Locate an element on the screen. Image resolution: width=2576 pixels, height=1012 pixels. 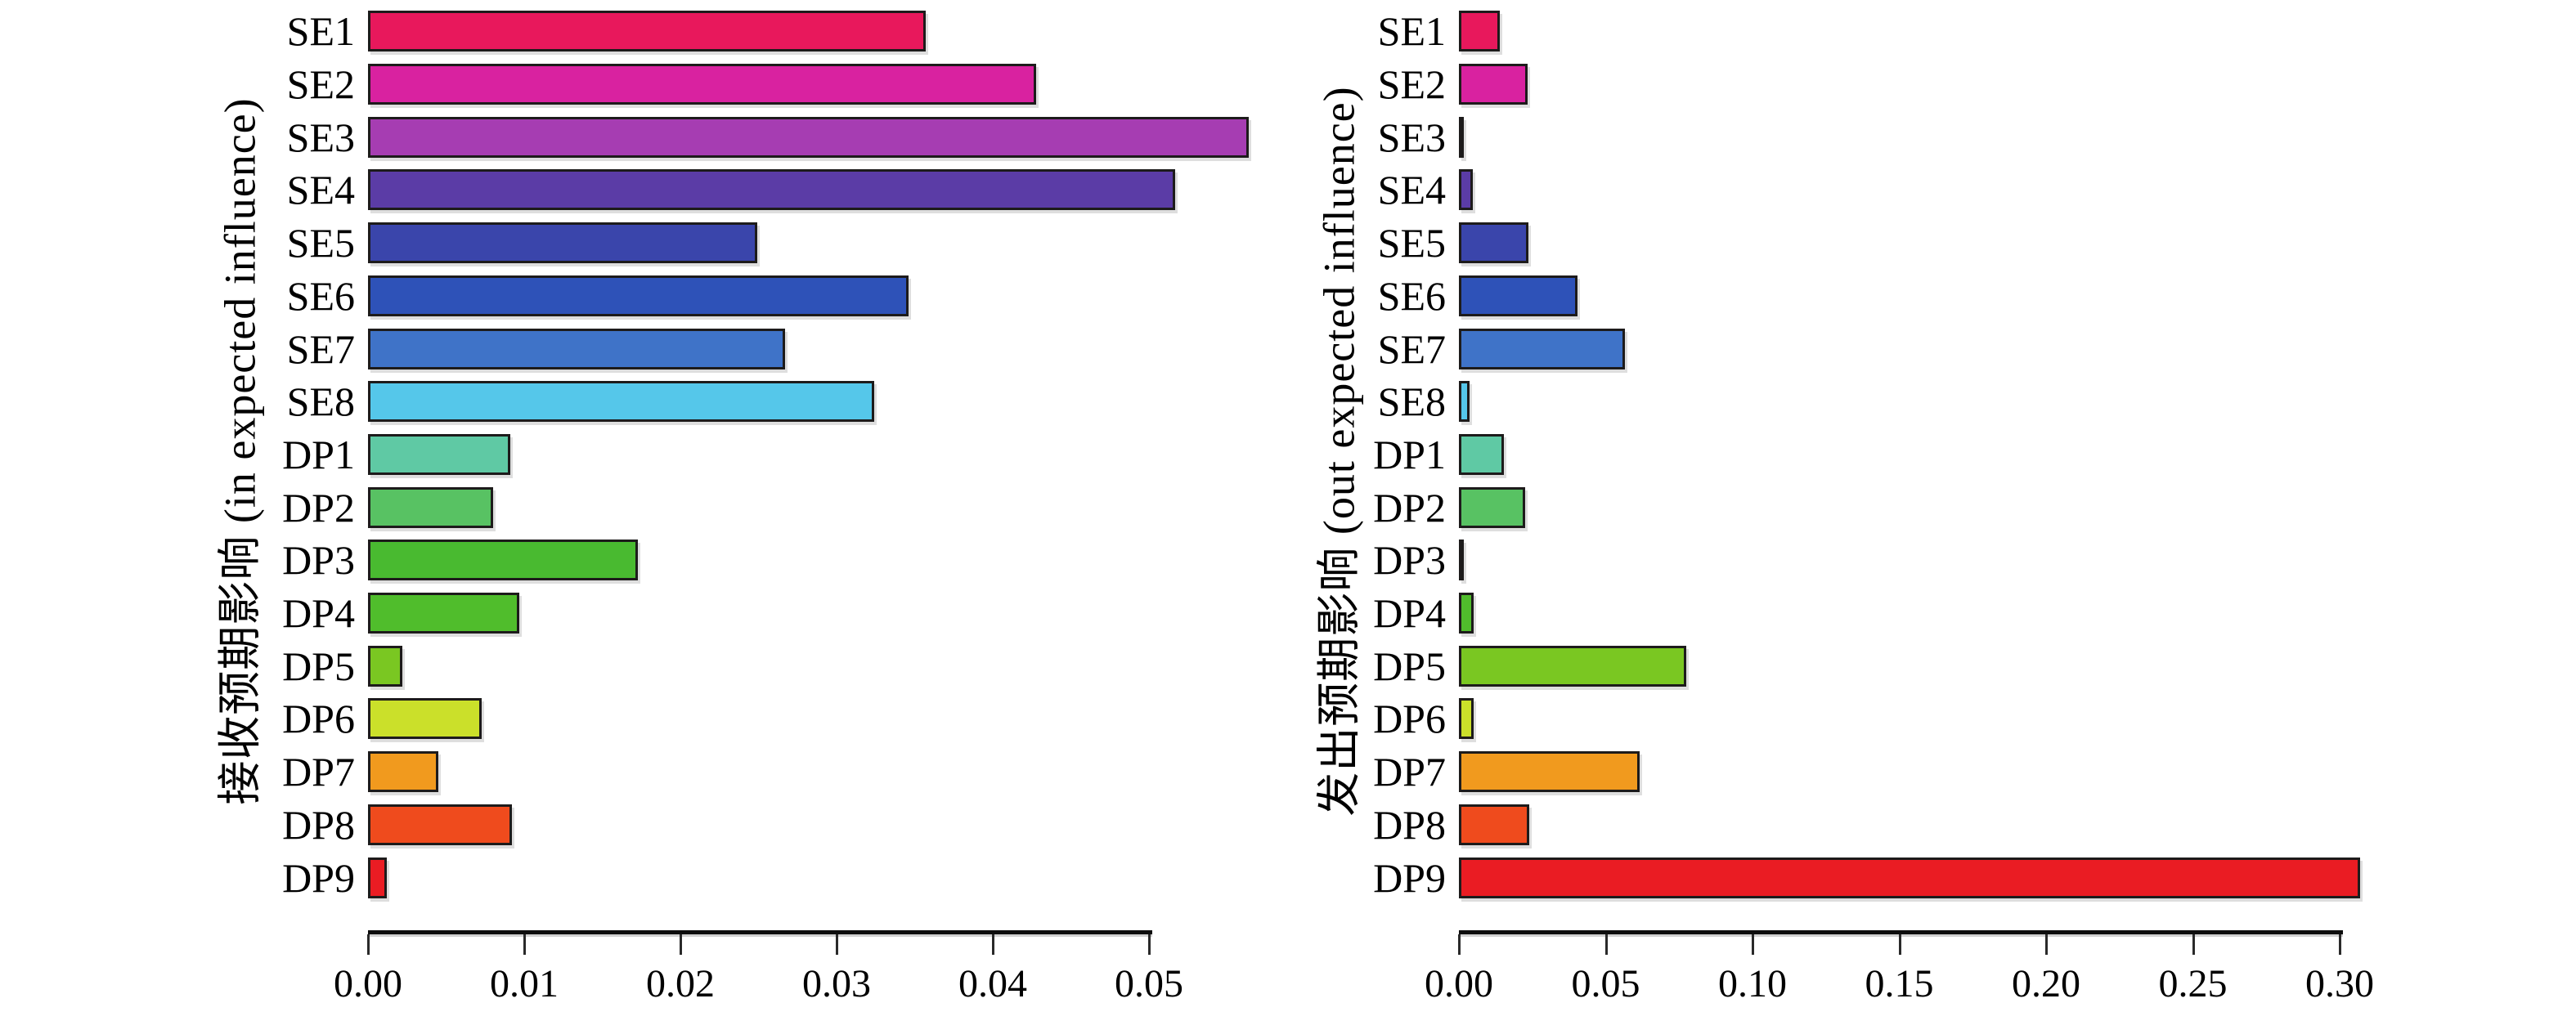
category-label: SE2 is located at coordinates (1412, 84).